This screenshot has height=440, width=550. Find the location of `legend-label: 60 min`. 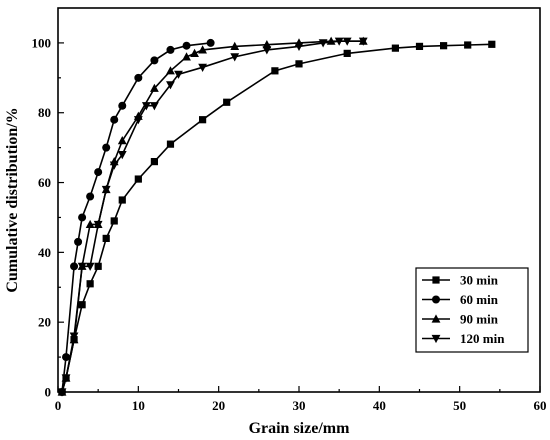

legend-label: 60 min is located at coordinates (479, 299).